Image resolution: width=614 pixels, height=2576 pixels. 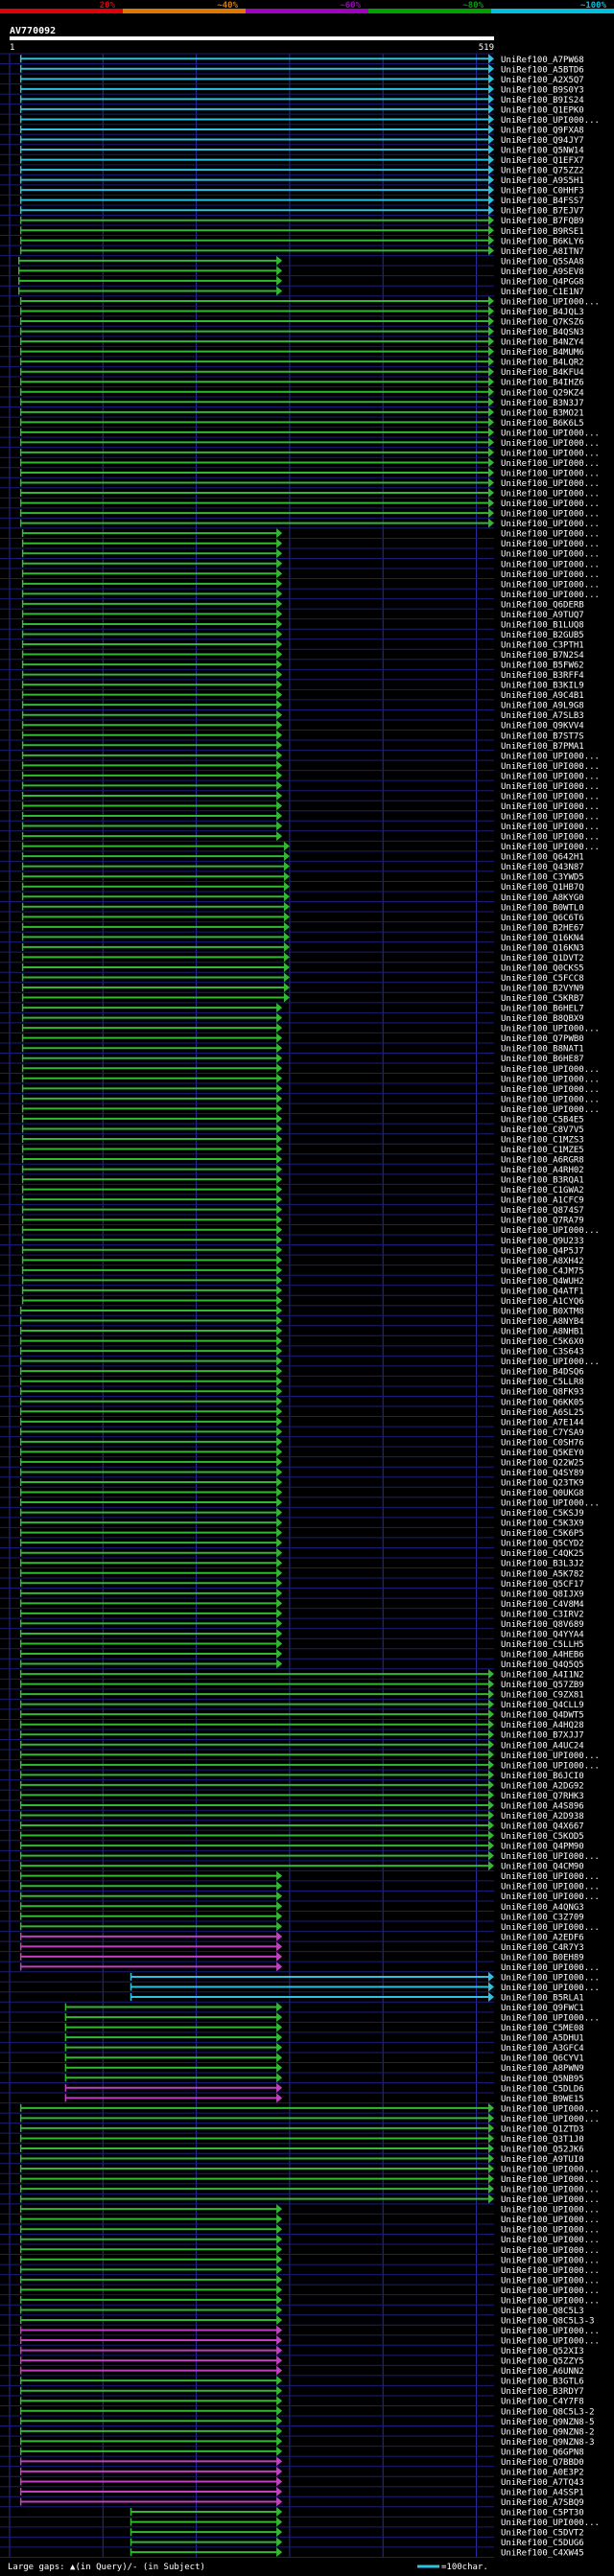 What do you see at coordinates (542, 1292) in the screenshot?
I see `hit-label: UniRef100_Q4ATF1` at bounding box center [542, 1292].